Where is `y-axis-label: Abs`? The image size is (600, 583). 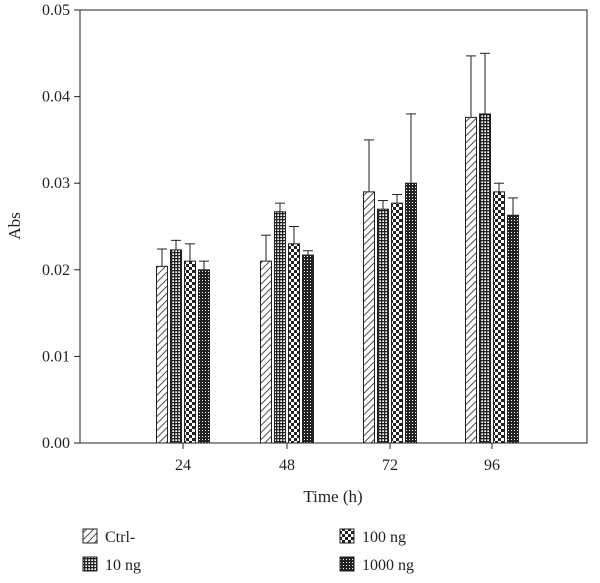
y-axis-label: Abs is located at coordinates (14, 225).